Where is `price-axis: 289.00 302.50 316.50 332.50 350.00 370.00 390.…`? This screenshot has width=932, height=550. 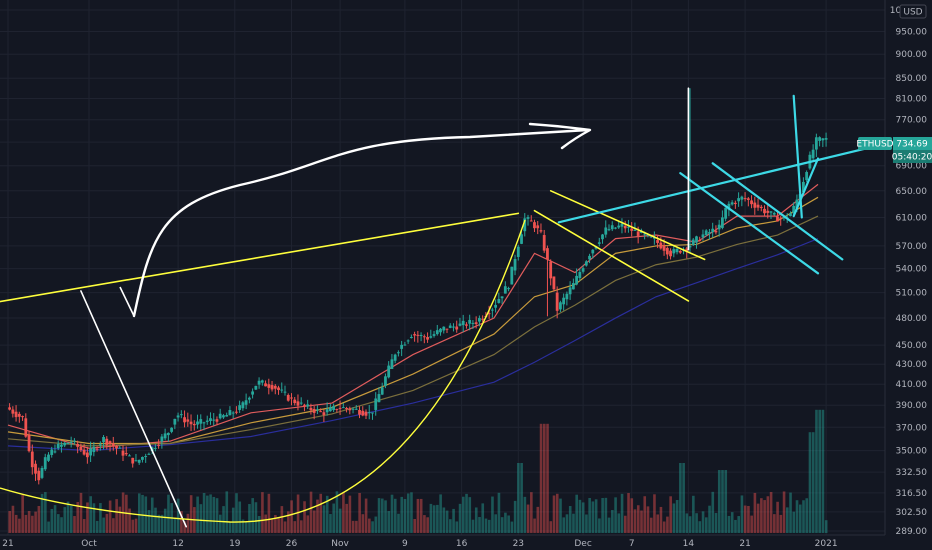
price-axis: 289.00 302.50 316.50 332.50 350.00 370.00 390.… is located at coordinates (908, 275).